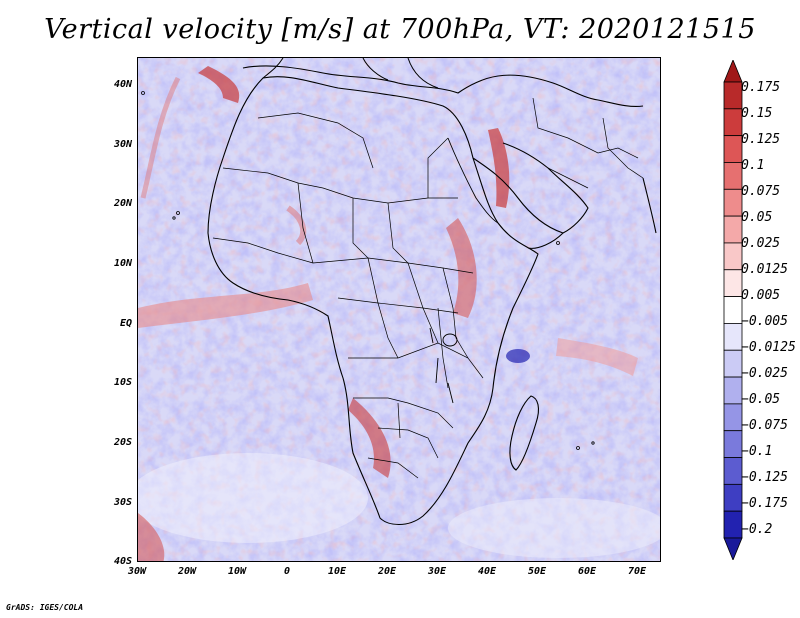  I want to click on x-tick-20e: 20E, so click(387, 571).